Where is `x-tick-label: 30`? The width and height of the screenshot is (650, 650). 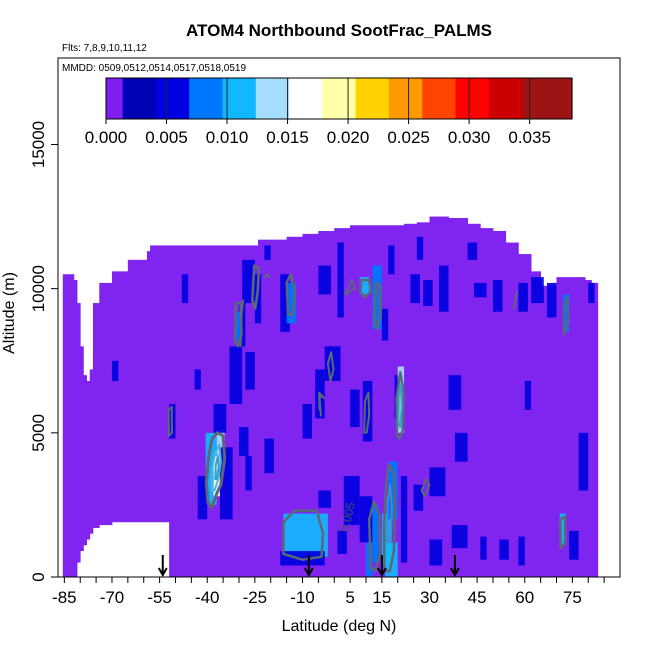
x-tick-label: 30 is located at coordinates (429, 597).